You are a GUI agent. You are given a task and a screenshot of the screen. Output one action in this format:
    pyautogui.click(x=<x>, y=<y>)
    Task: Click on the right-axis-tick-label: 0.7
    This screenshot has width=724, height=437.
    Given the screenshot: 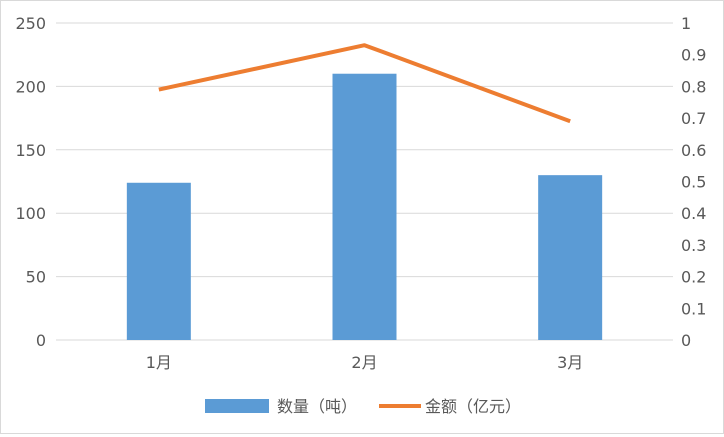 What is the action you would take?
    pyautogui.click(x=693, y=118)
    